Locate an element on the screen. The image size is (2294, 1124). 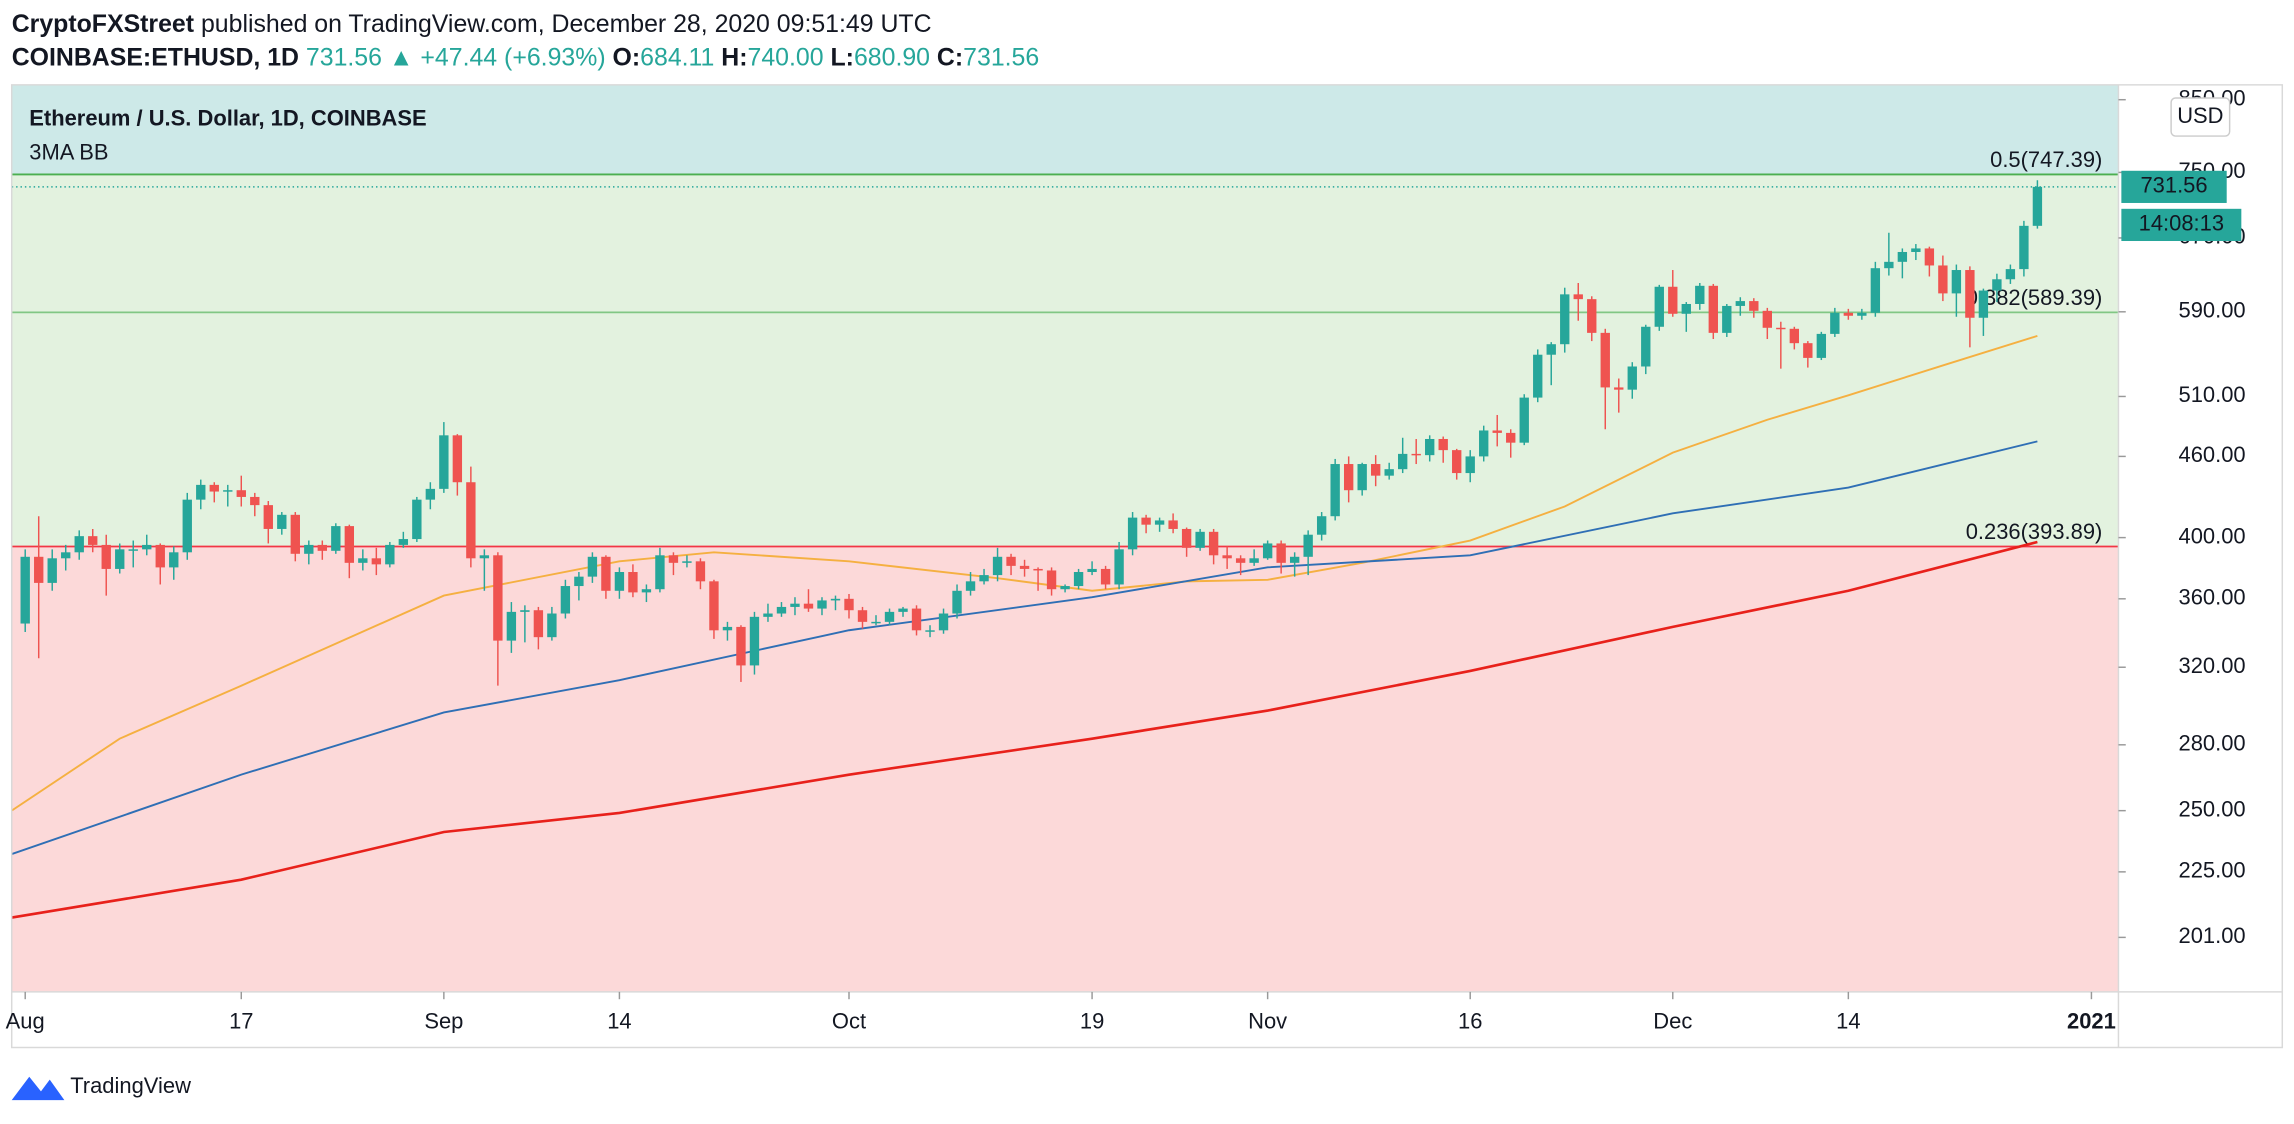
currency-box is located at coordinates (2200, 117).